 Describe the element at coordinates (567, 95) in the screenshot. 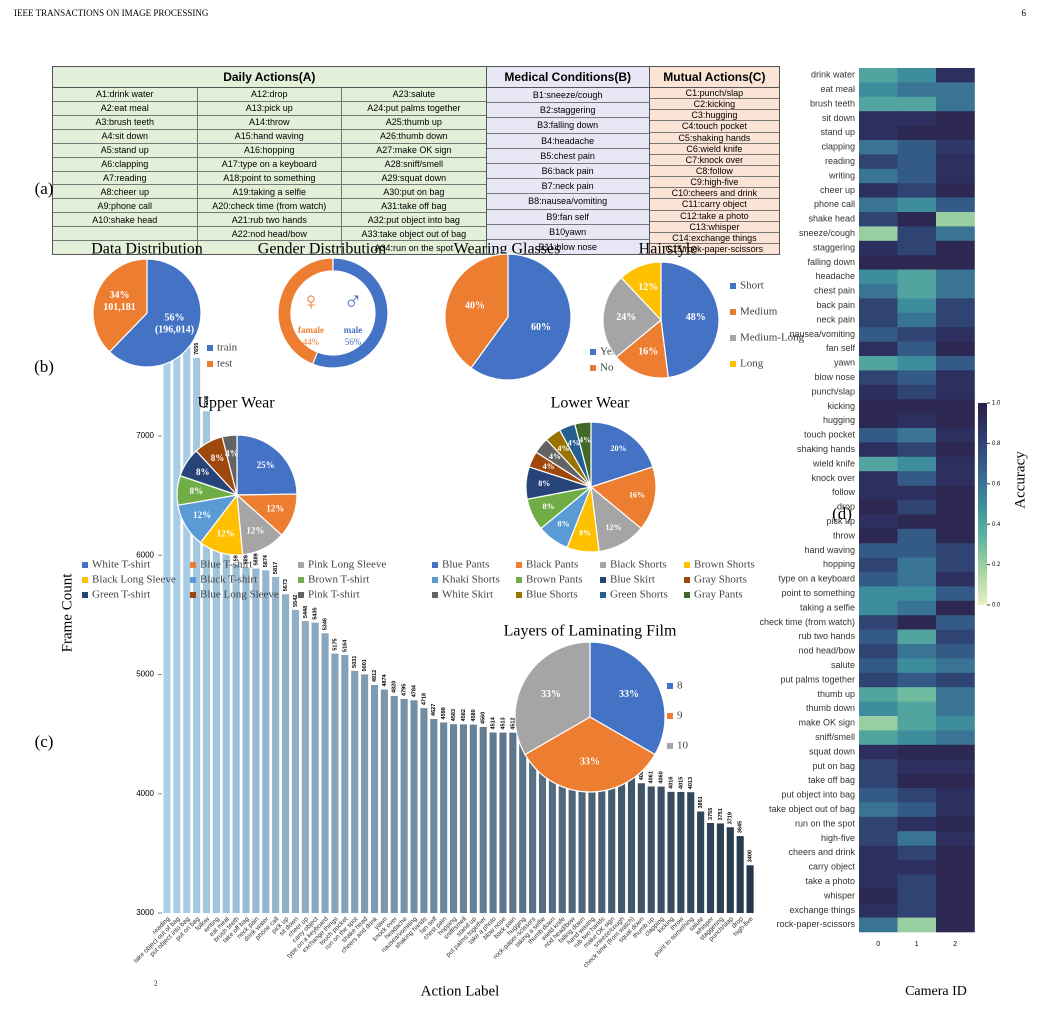

I see `table-cell: B1:sneeze/cough` at that location.